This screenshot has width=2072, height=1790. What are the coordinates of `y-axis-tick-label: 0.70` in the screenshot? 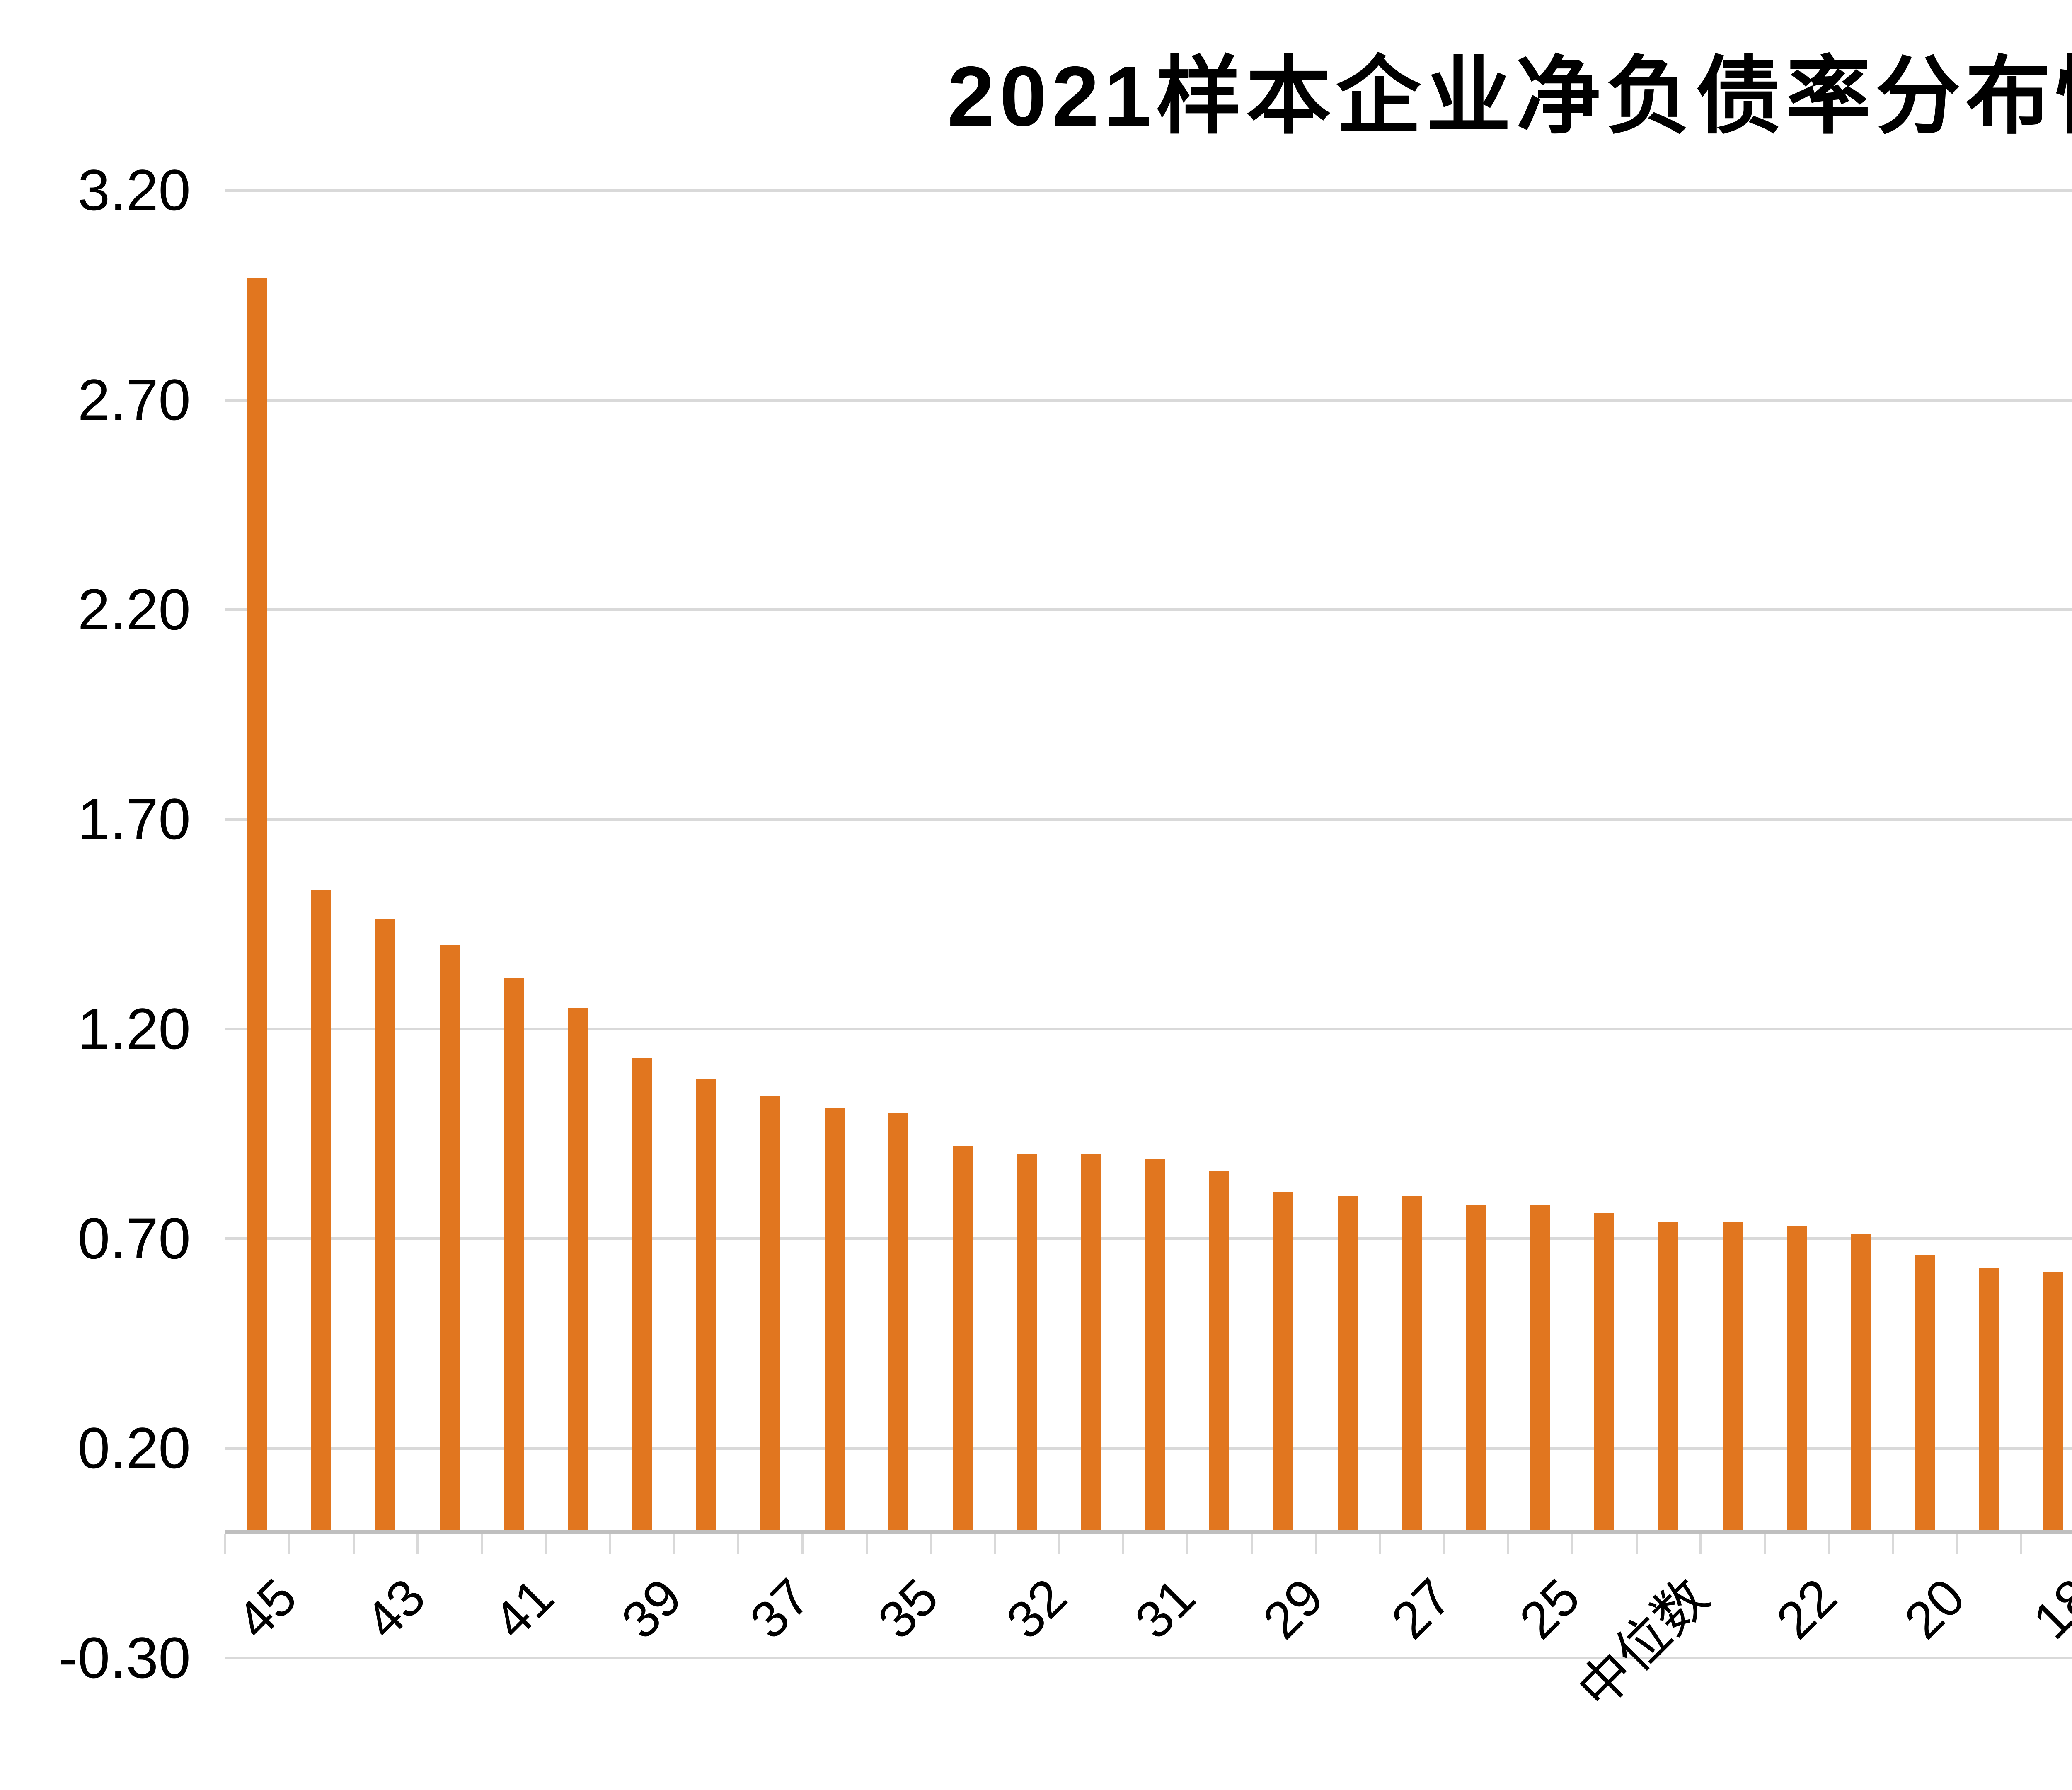 It's located at (134, 1238).